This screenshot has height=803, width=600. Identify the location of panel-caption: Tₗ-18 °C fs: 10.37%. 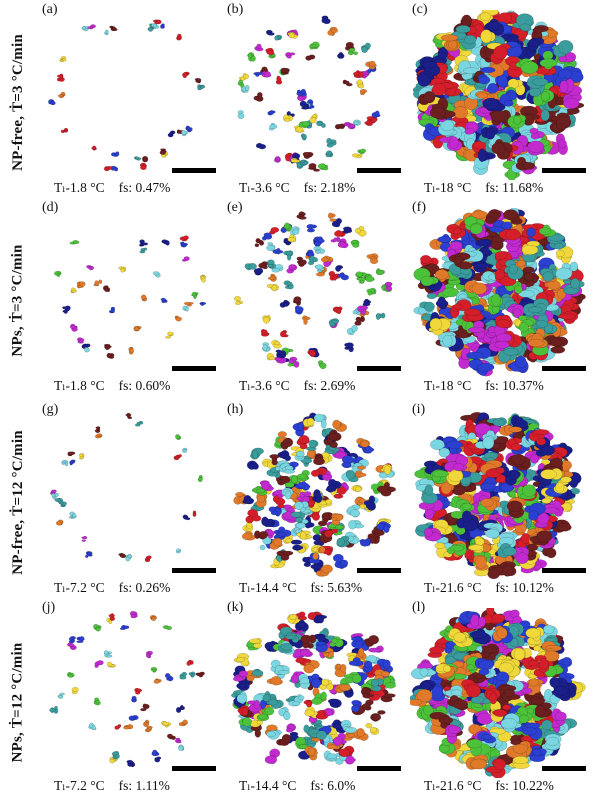
(484, 386).